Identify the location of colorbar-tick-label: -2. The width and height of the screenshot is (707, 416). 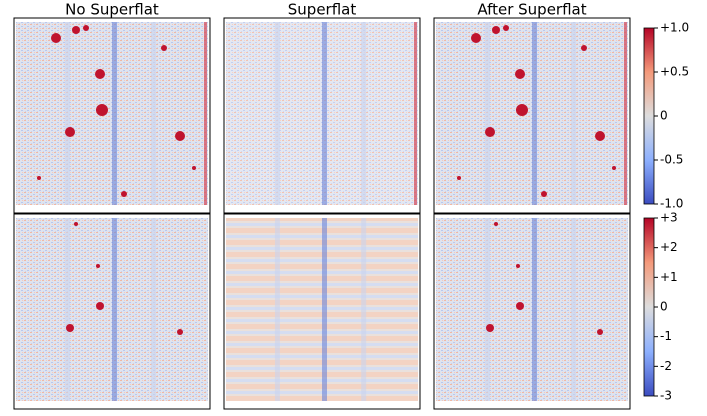
(666, 366).